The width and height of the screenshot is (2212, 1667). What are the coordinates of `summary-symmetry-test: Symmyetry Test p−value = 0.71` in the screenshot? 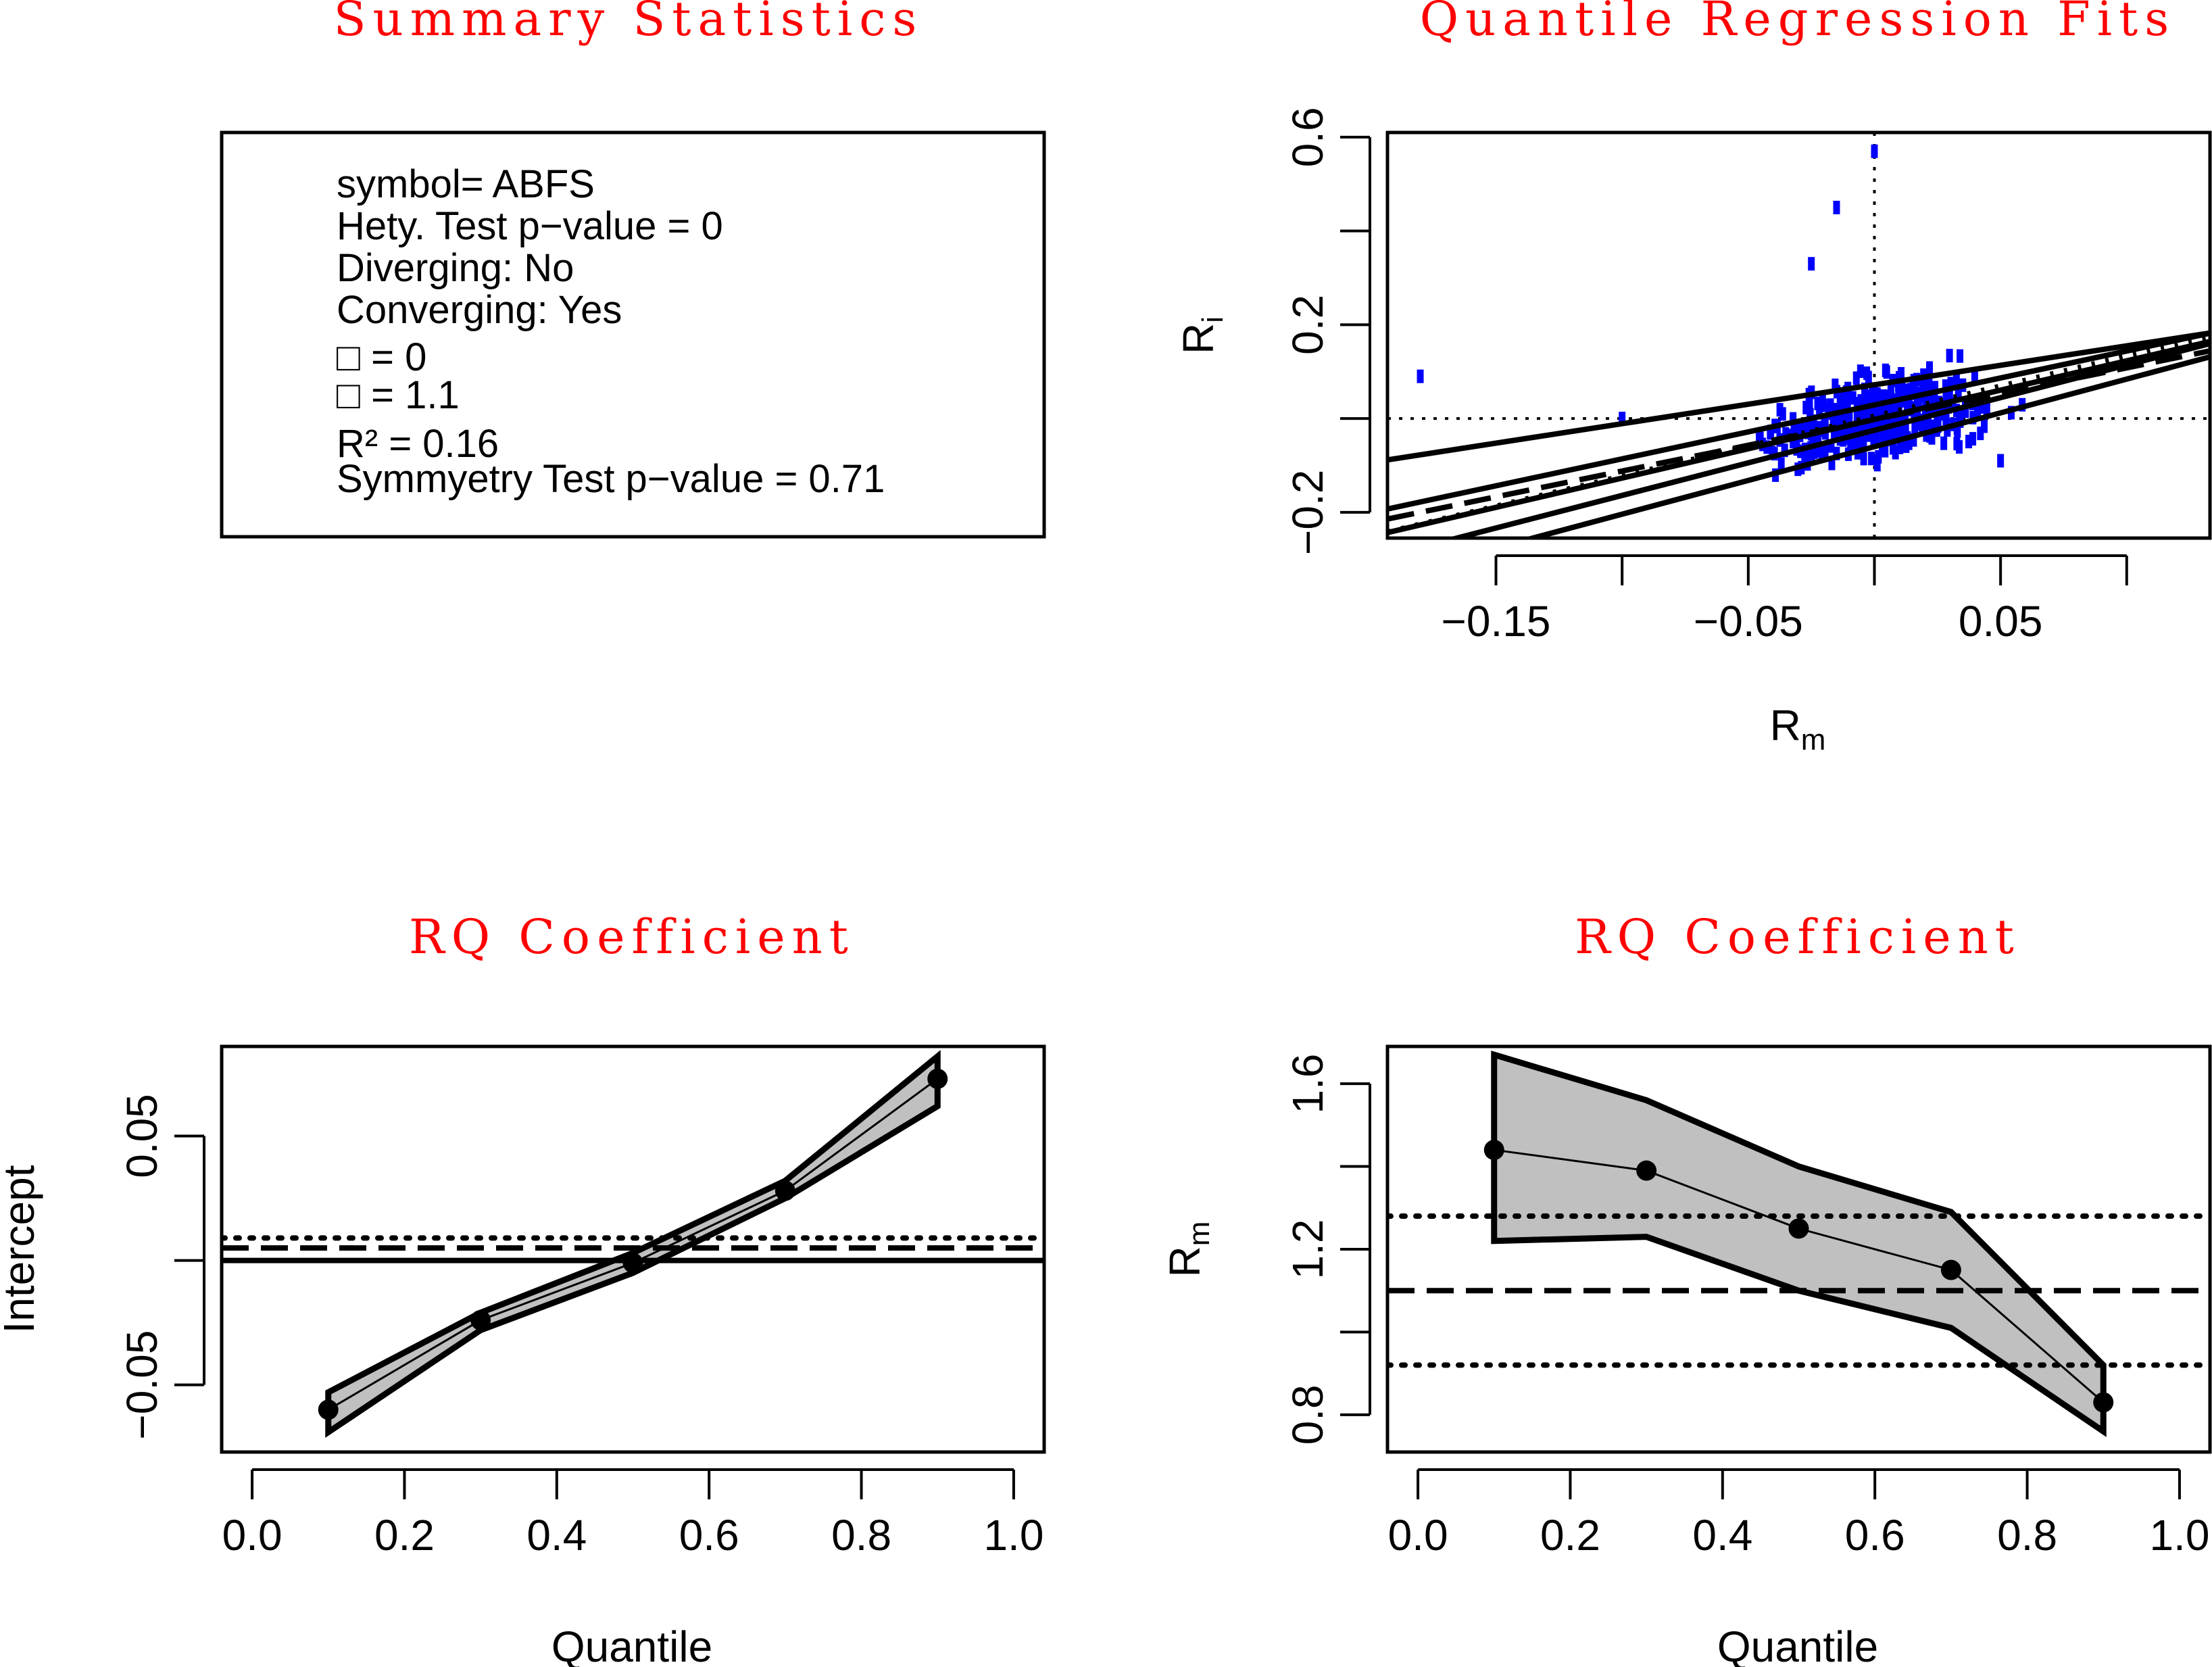 It's located at (611, 479).